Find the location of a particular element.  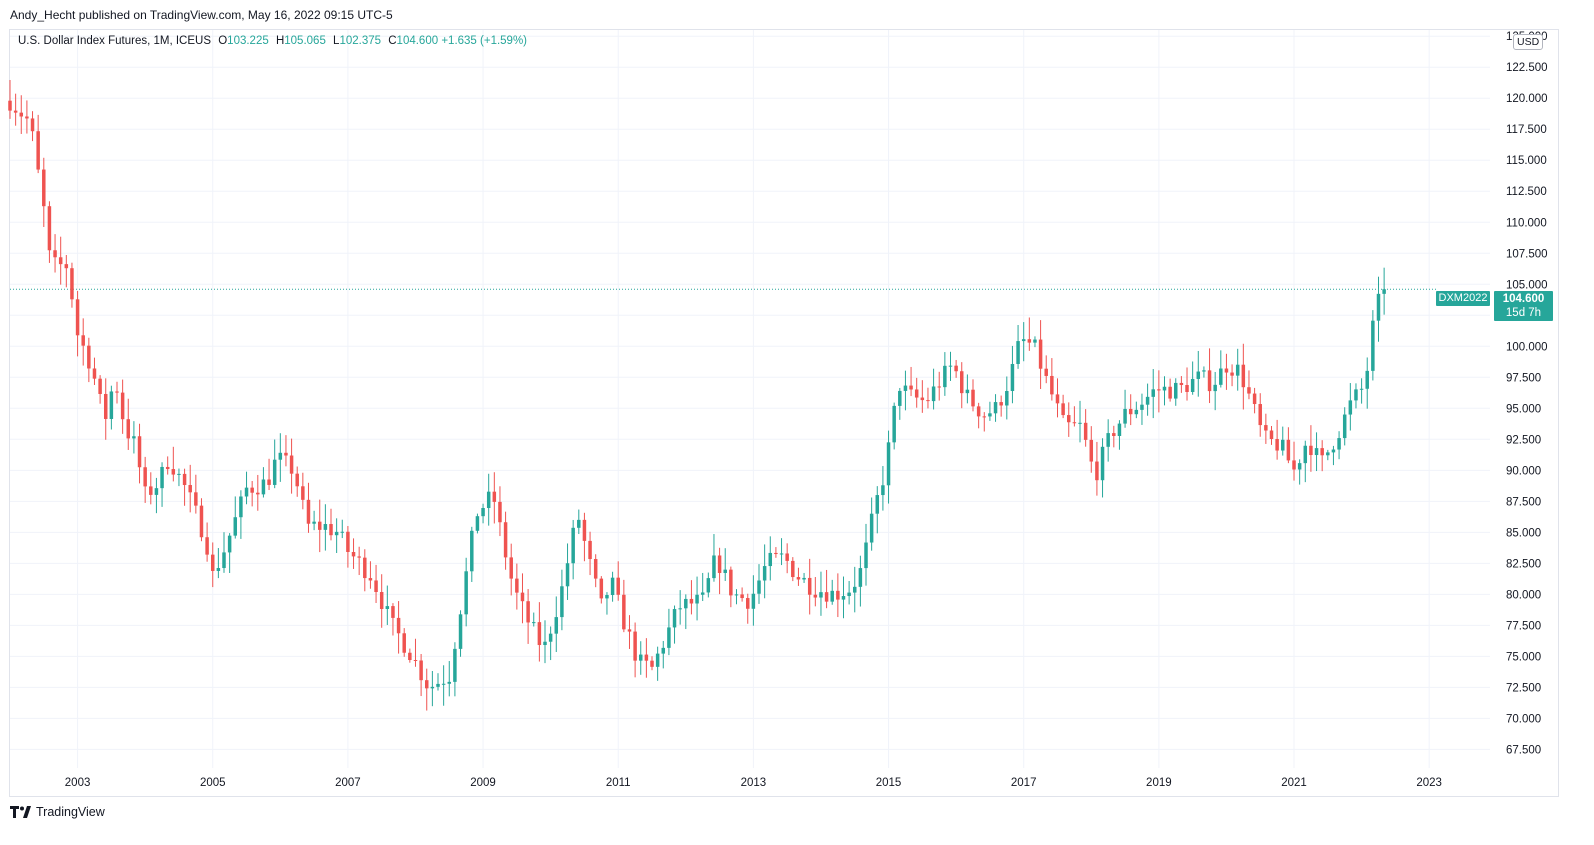

y-tick-label: 80.000 is located at coordinates (1523, 595).